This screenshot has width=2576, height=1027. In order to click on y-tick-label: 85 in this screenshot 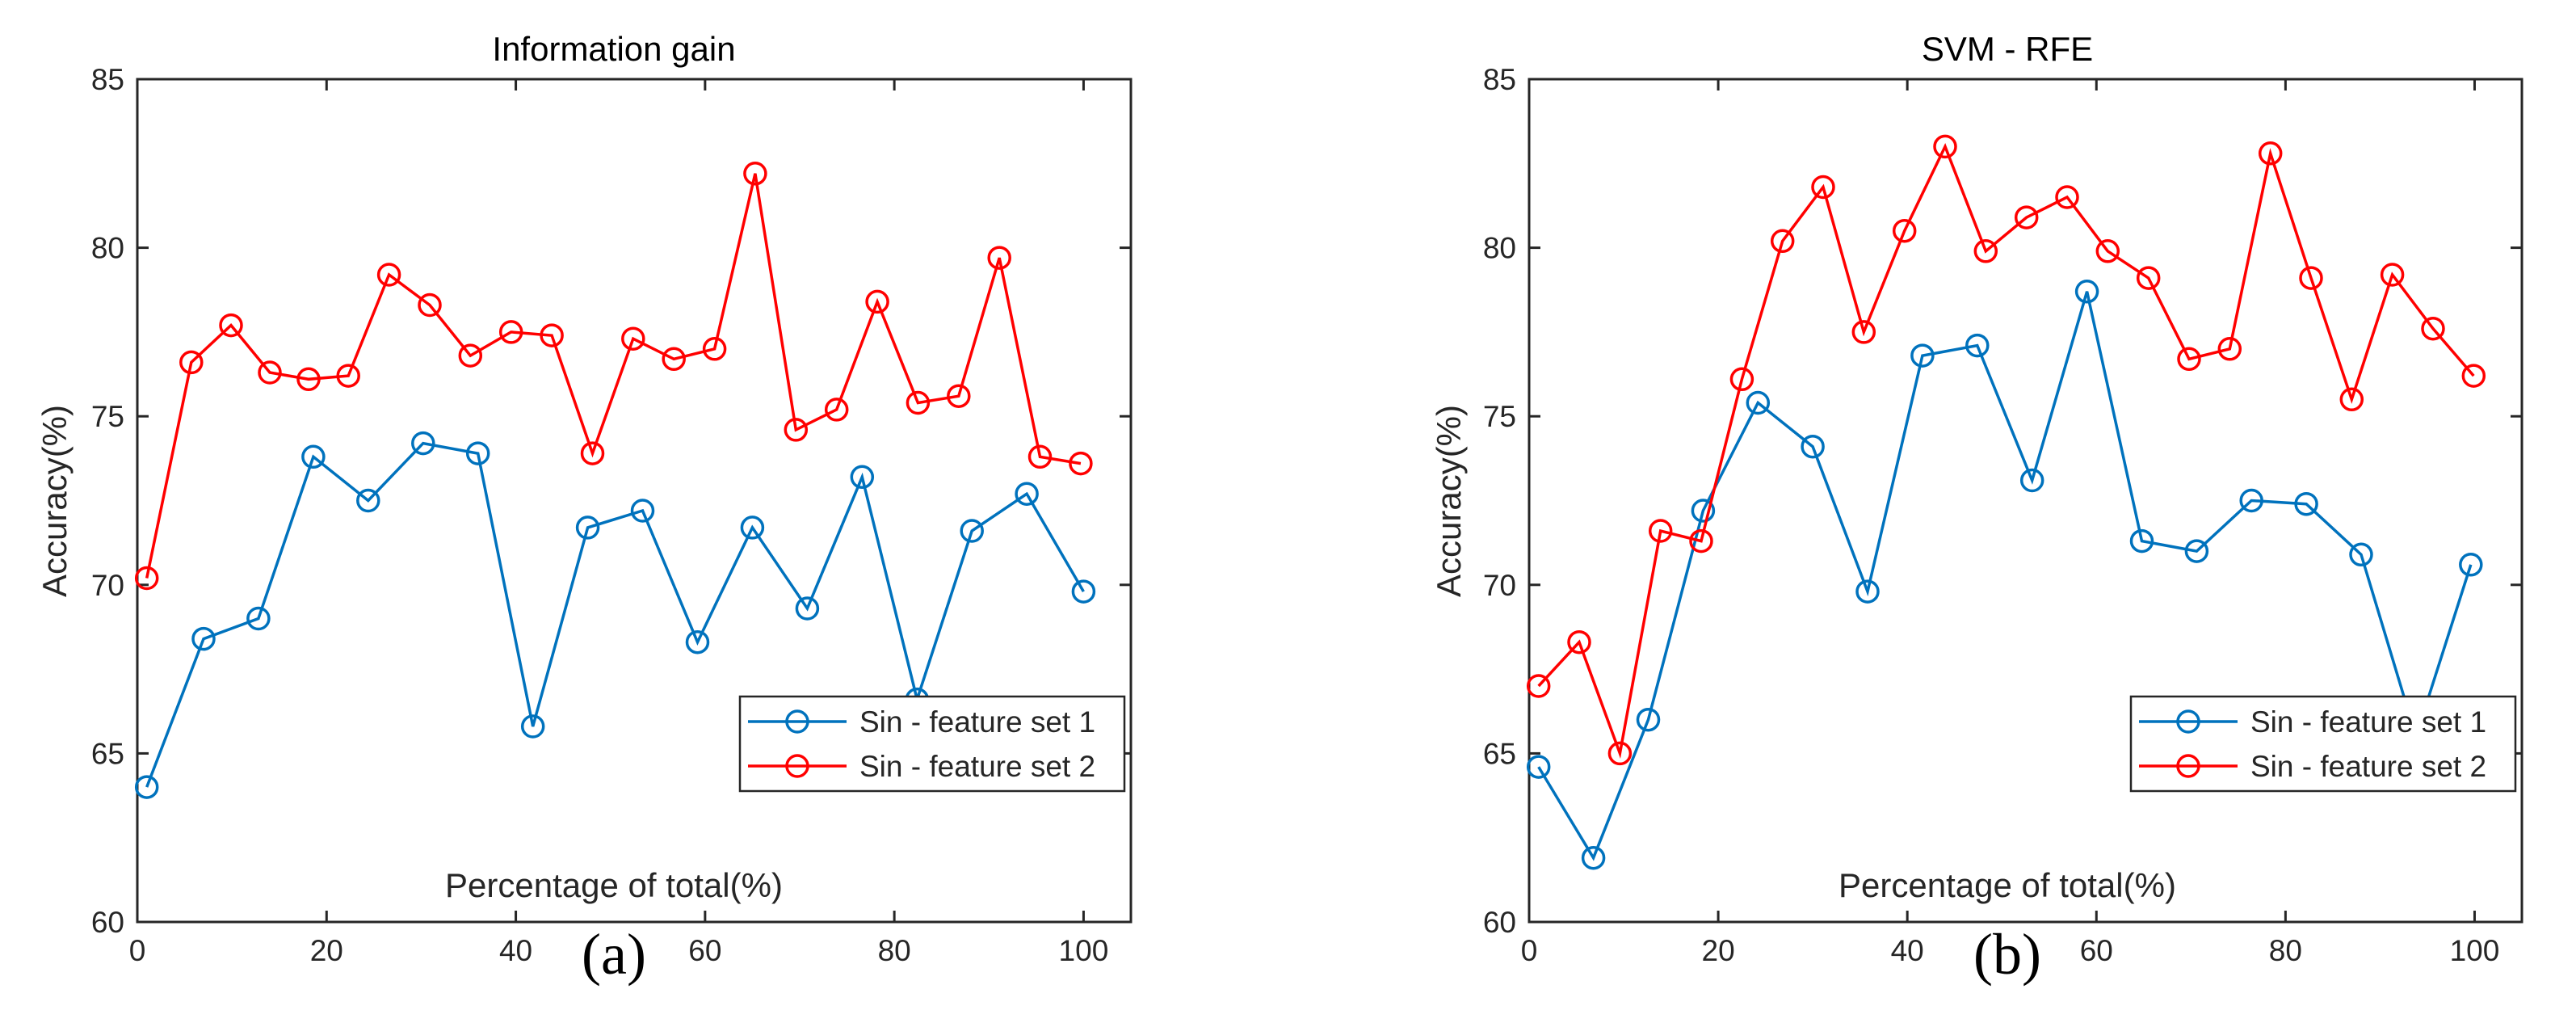, I will do `click(107, 79)`.